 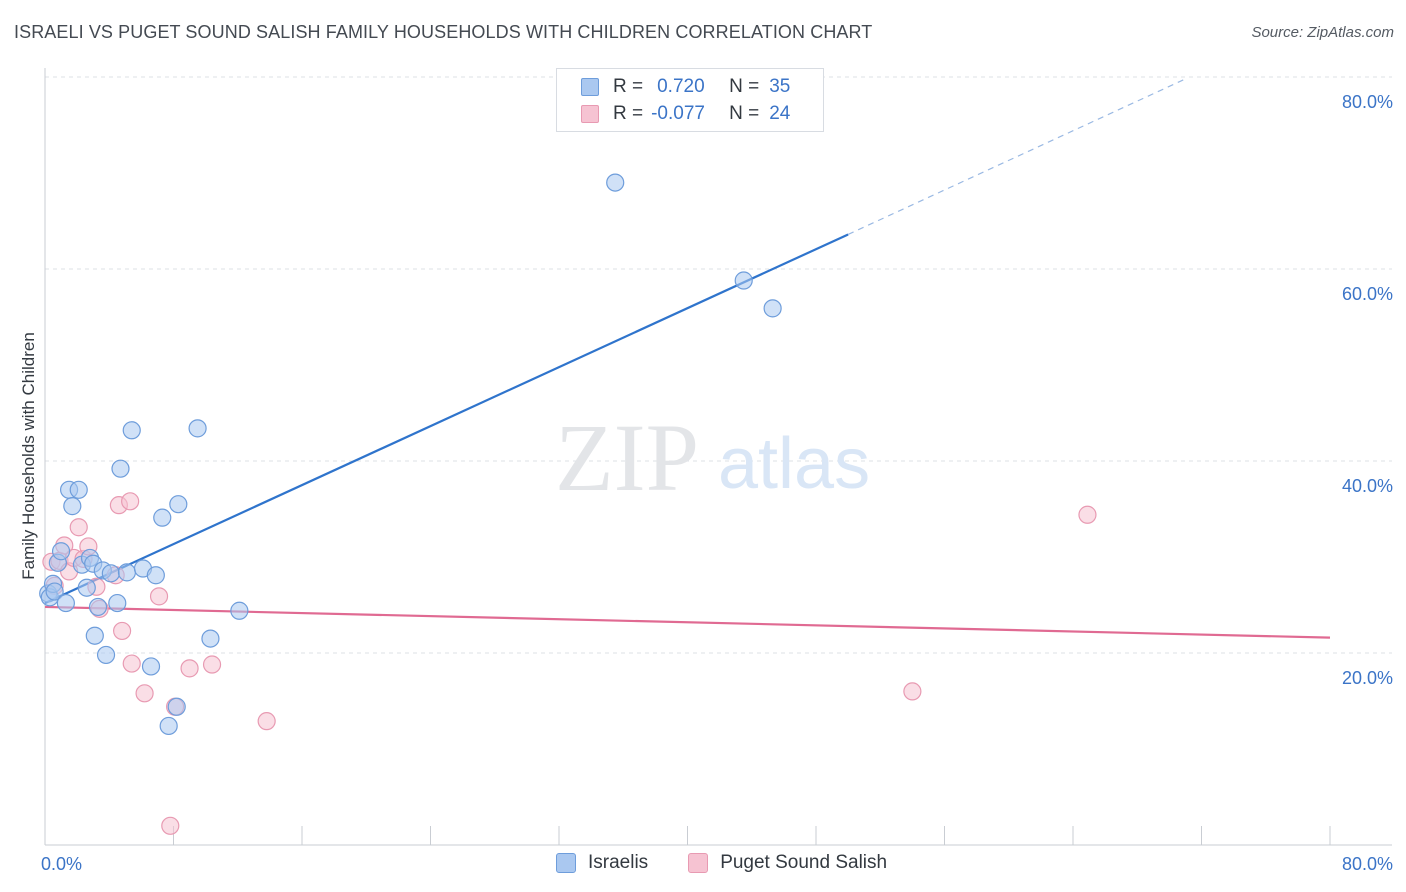 I want to click on legend-swatch-blue, so click(x=590, y=87).